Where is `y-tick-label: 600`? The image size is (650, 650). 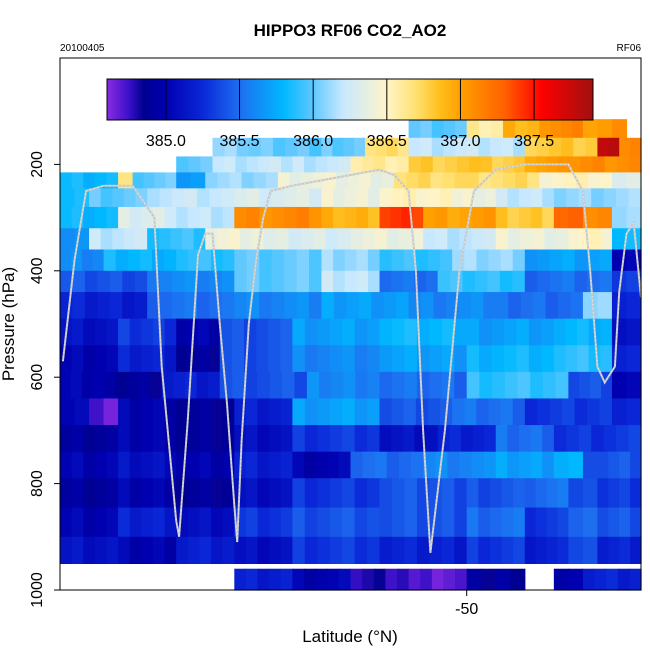 y-tick-label: 600 is located at coordinates (37, 377).